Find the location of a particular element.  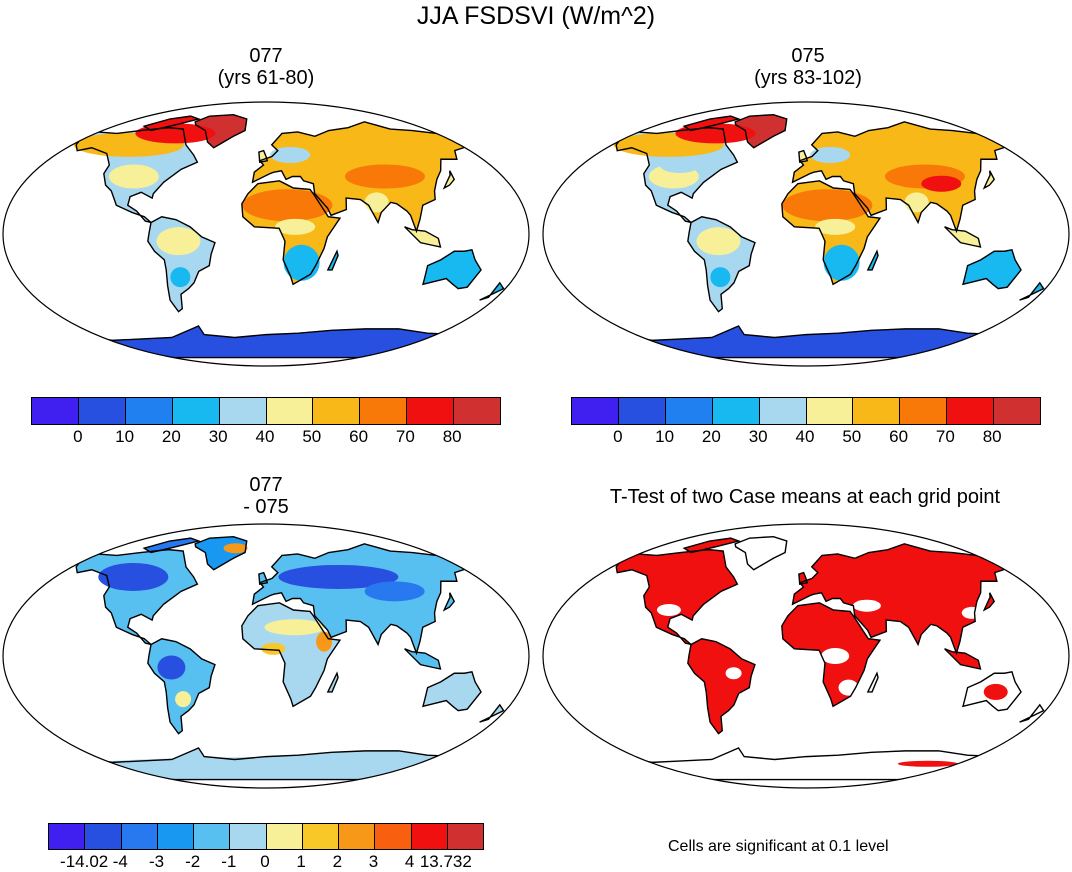

region-arctic-canada is located at coordinates (175, 133).